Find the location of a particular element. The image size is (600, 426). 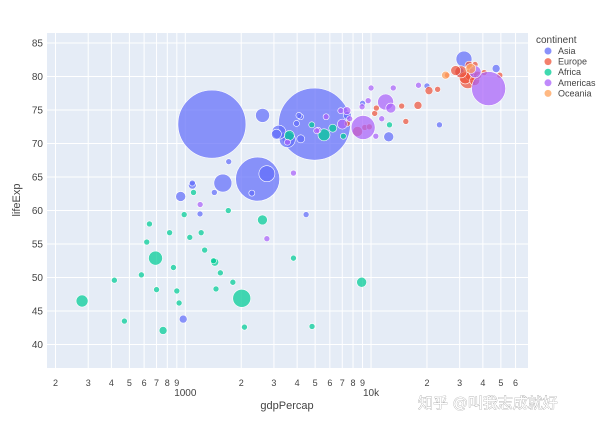

legend-label-americas: Americas is located at coordinates (577, 83).